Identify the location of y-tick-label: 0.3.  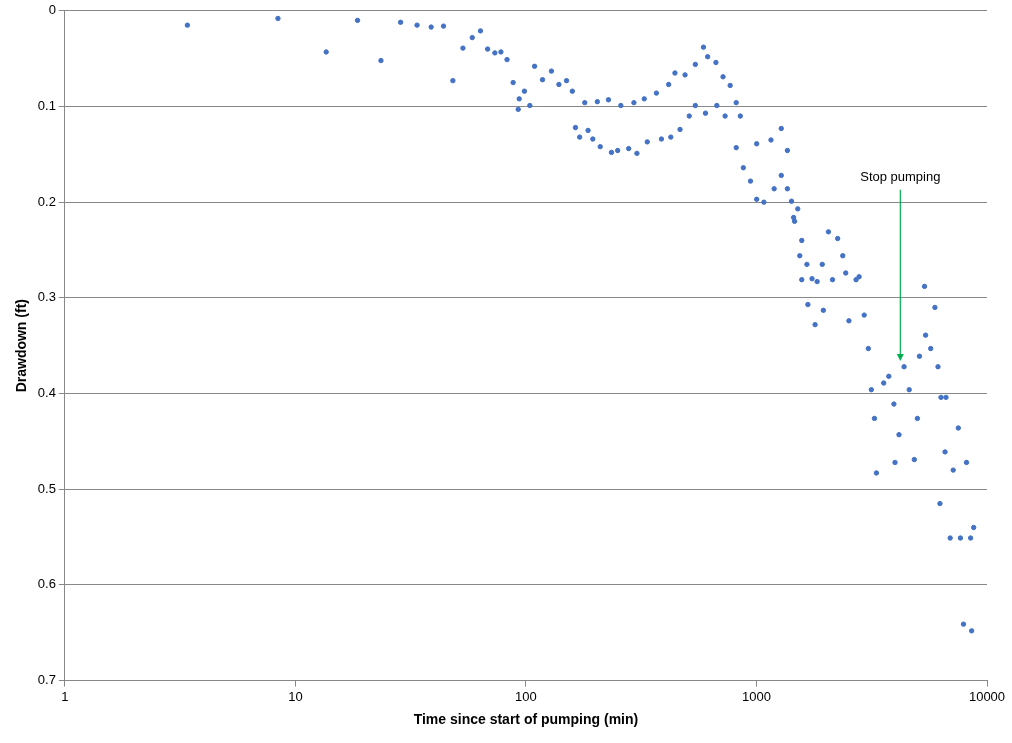
(46, 297).